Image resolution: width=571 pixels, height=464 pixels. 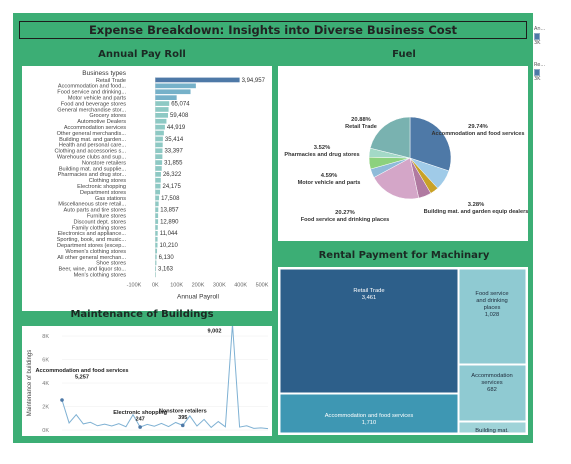 What do you see at coordinates (155, 286) in the screenshot?
I see `payroll-x-tick: 0K` at bounding box center [155, 286].